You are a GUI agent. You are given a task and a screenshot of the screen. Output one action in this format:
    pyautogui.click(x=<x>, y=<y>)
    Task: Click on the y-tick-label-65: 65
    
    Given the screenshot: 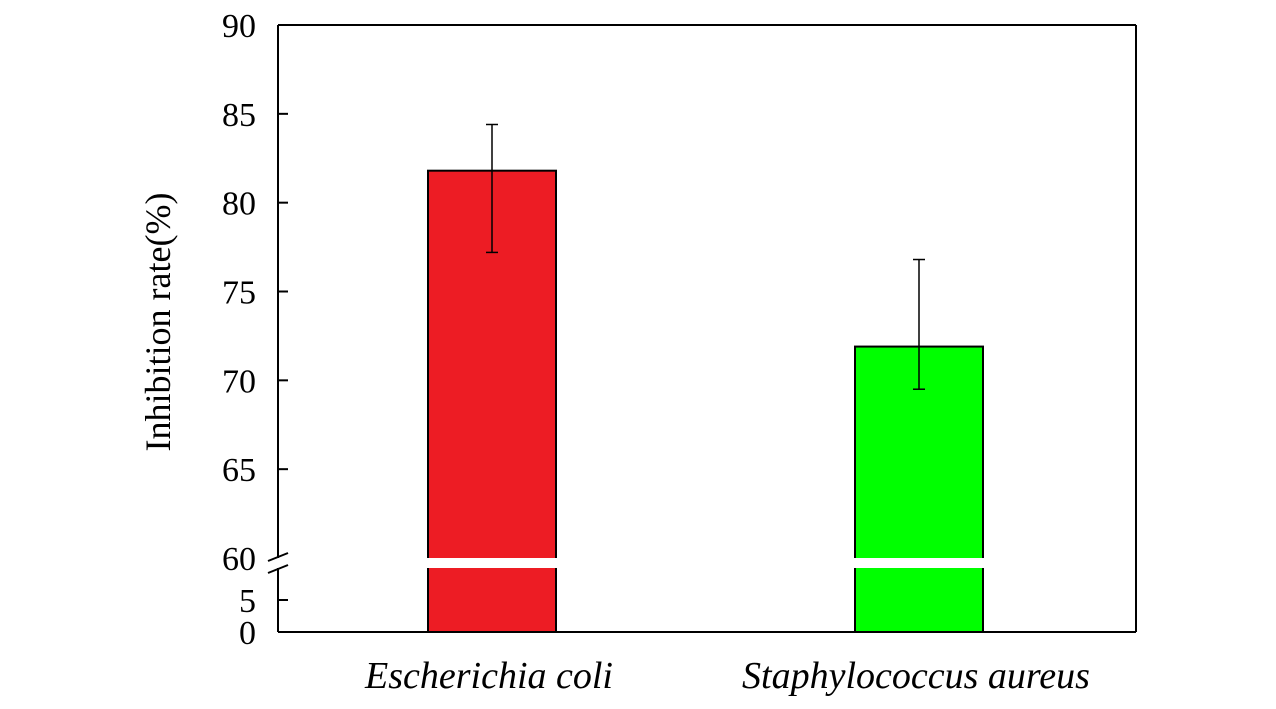 What is the action you would take?
    pyautogui.click(x=239, y=470)
    